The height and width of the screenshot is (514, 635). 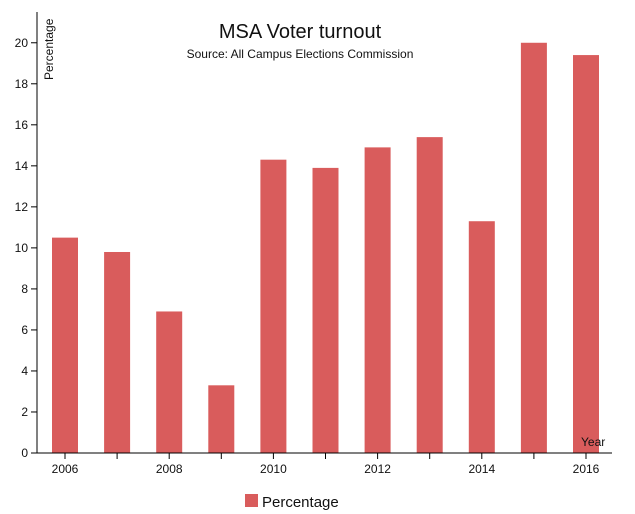 I want to click on bar-2015, so click(x=533, y=248).